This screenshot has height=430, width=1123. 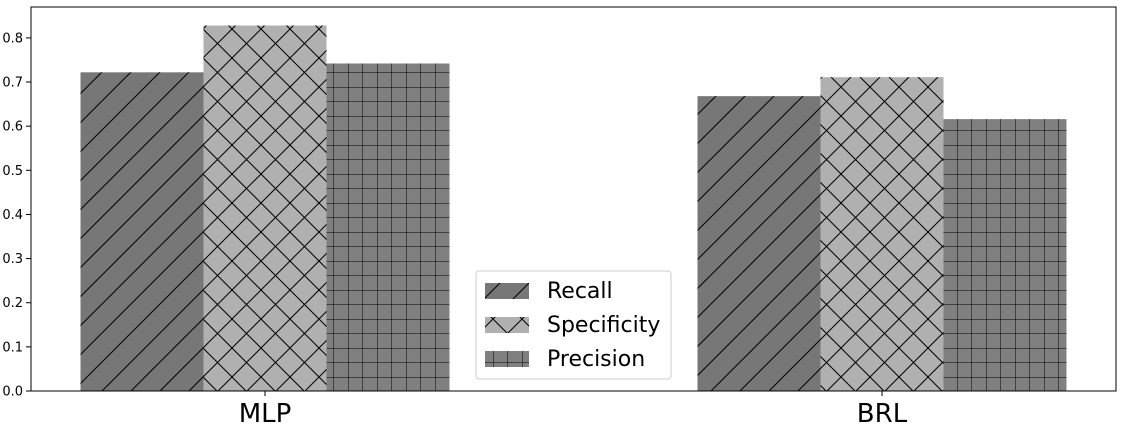 I want to click on legend: Recall Specificity Precision, so click(x=573, y=325).